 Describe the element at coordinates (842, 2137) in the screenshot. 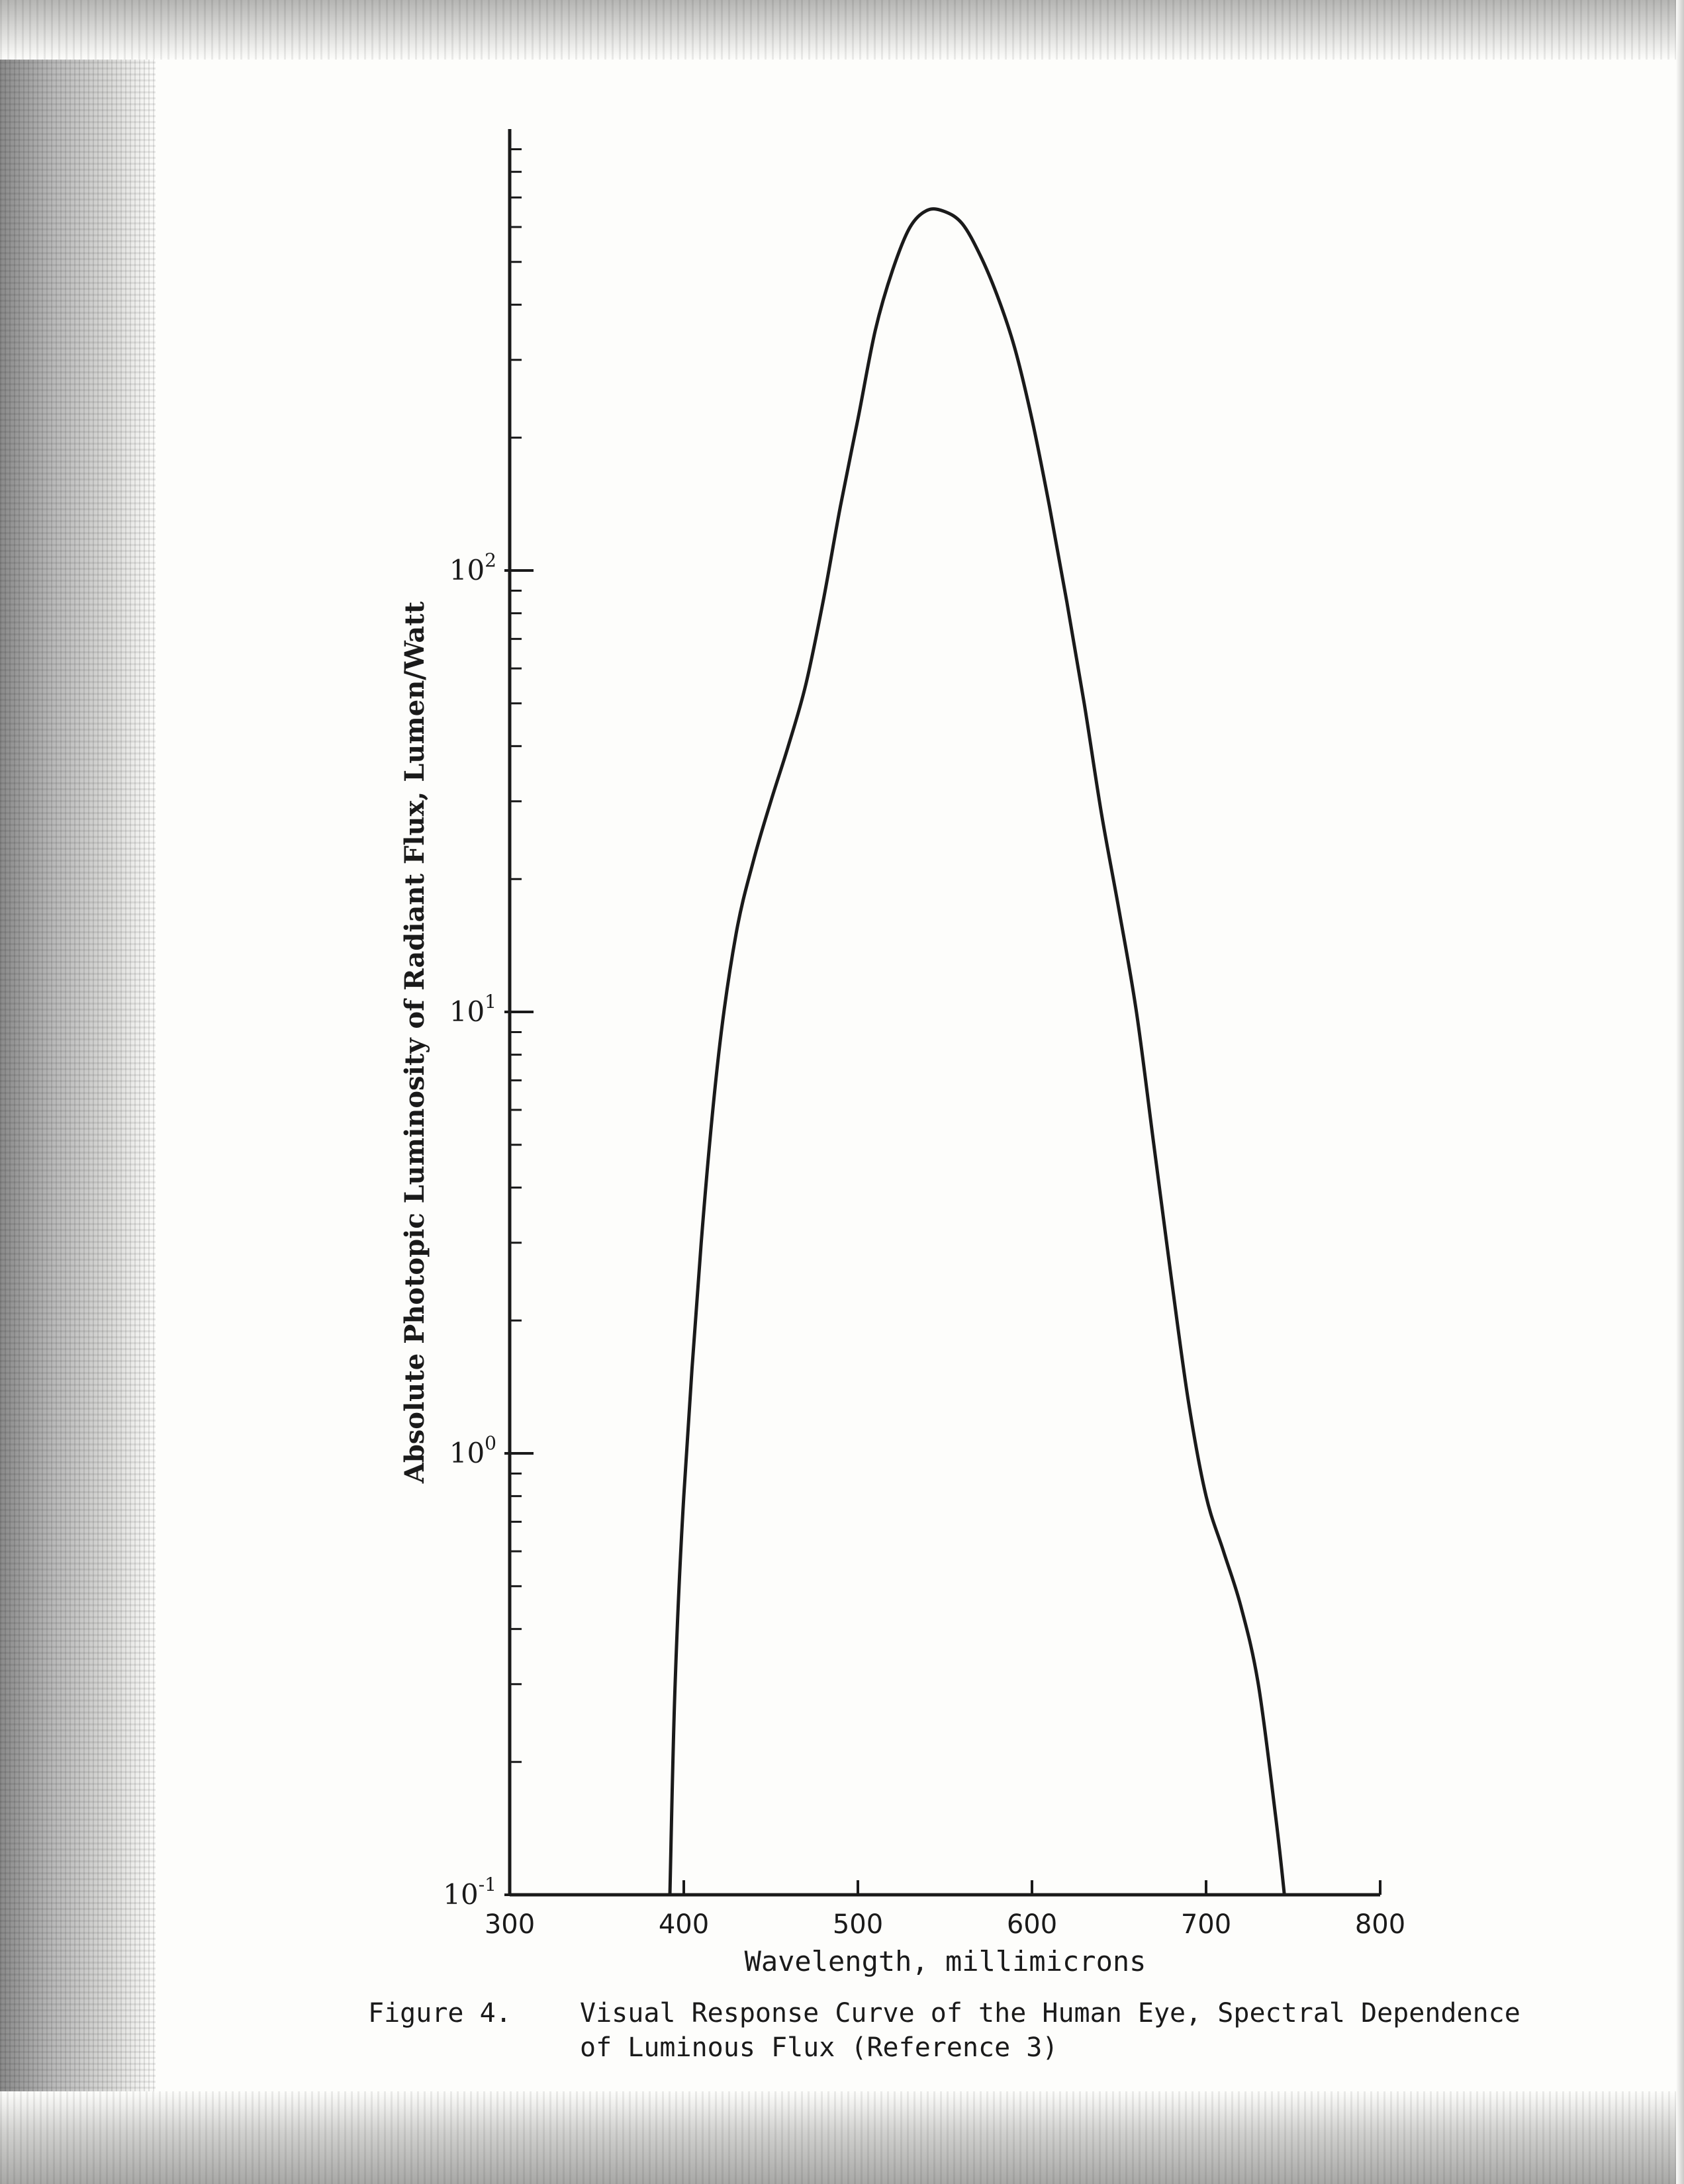

I see `scan-bottom-edge` at that location.